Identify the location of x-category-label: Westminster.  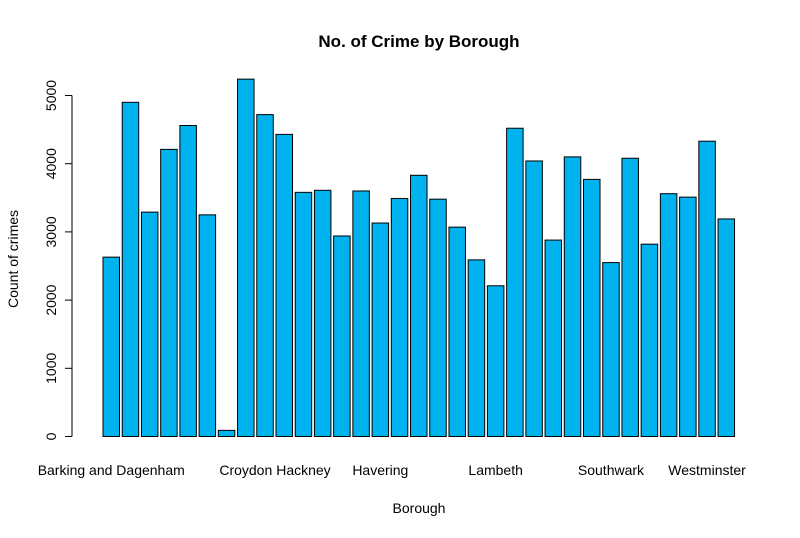
(707, 470).